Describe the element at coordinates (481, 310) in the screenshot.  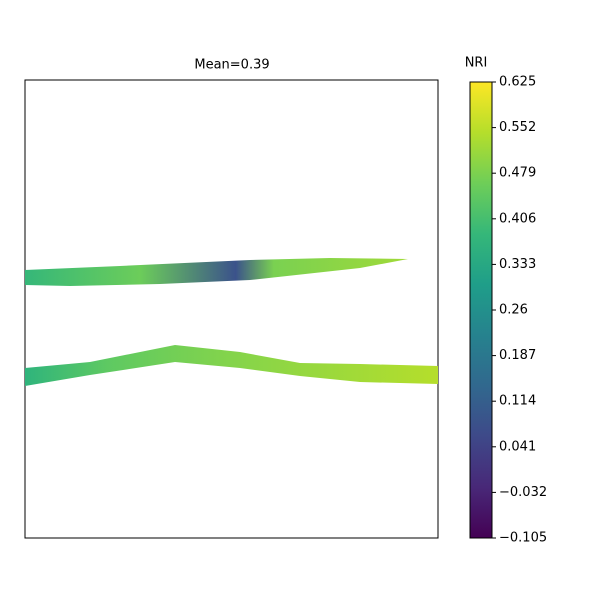
I see `colorbar` at that location.